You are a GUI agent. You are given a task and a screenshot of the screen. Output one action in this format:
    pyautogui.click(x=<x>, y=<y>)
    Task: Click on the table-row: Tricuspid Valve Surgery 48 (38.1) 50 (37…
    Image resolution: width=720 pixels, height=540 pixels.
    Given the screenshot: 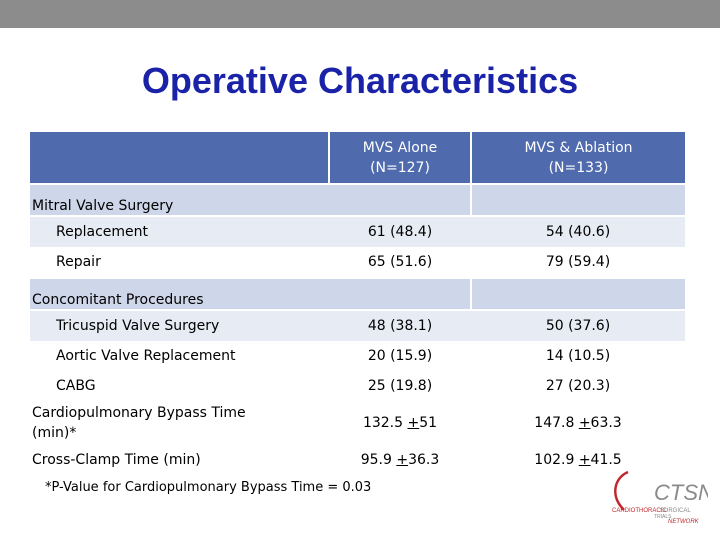 What is the action you would take?
    pyautogui.click(x=357, y=325)
    